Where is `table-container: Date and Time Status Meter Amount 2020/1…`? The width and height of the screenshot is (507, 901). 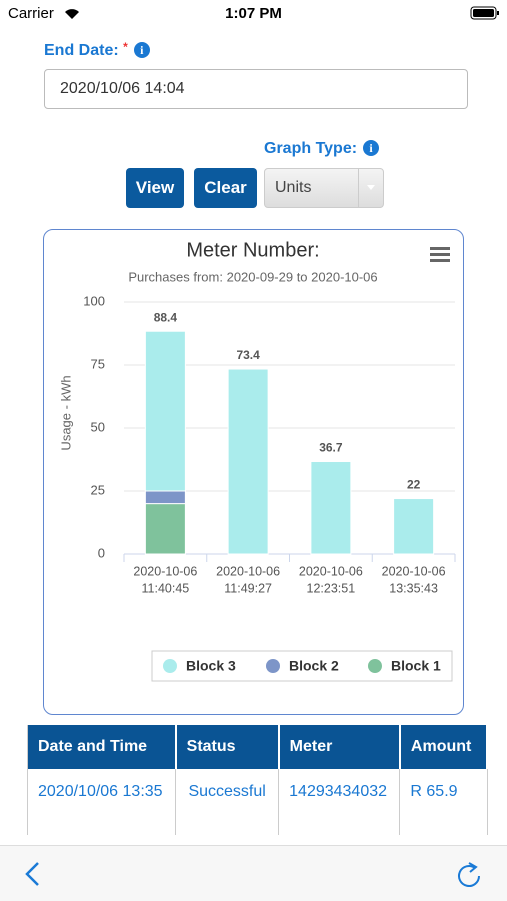 table-container: Date and Time Status Meter Amount 2020/1… is located at coordinates (257, 780).